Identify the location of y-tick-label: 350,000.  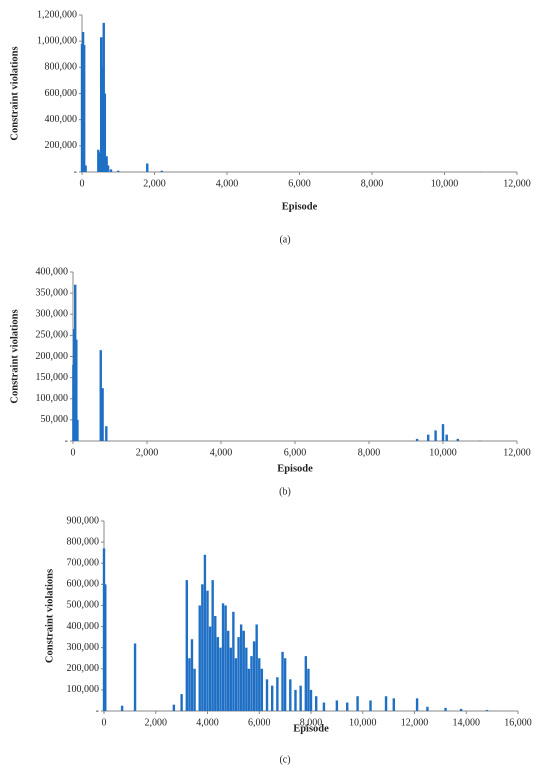
(52, 292).